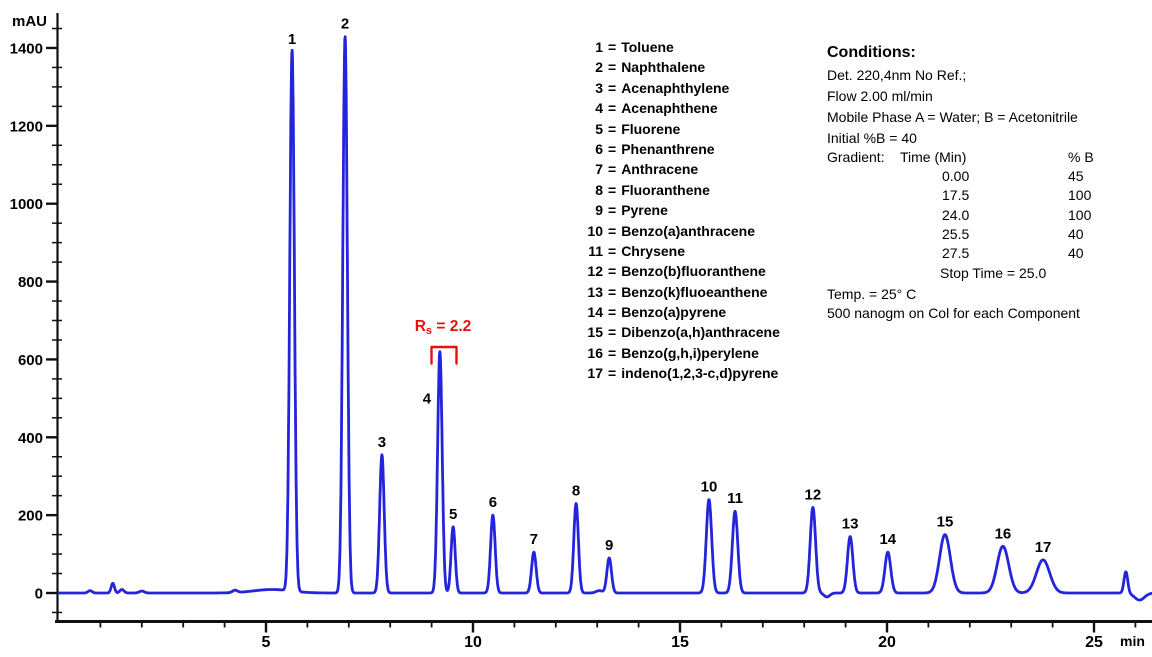 The image size is (1152, 657). What do you see at coordinates (599, 148) in the screenshot?
I see `legend-peak-number: 6` at bounding box center [599, 148].